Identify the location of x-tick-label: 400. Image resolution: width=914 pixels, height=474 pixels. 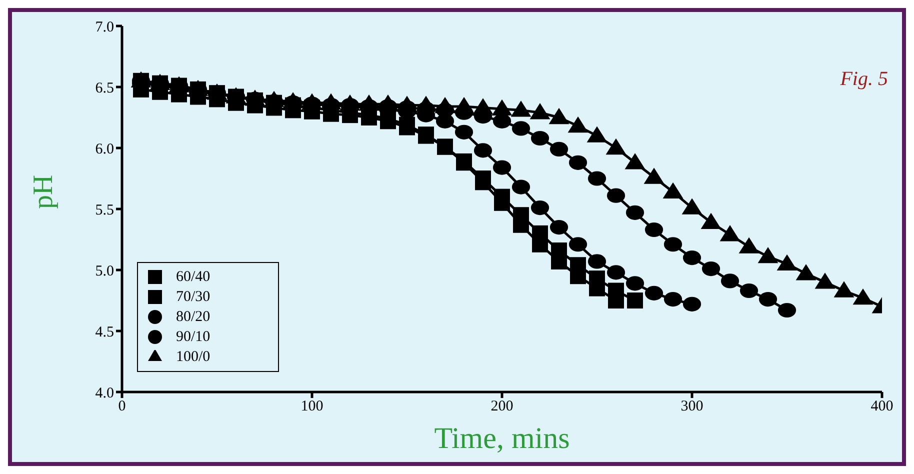
(882, 406).